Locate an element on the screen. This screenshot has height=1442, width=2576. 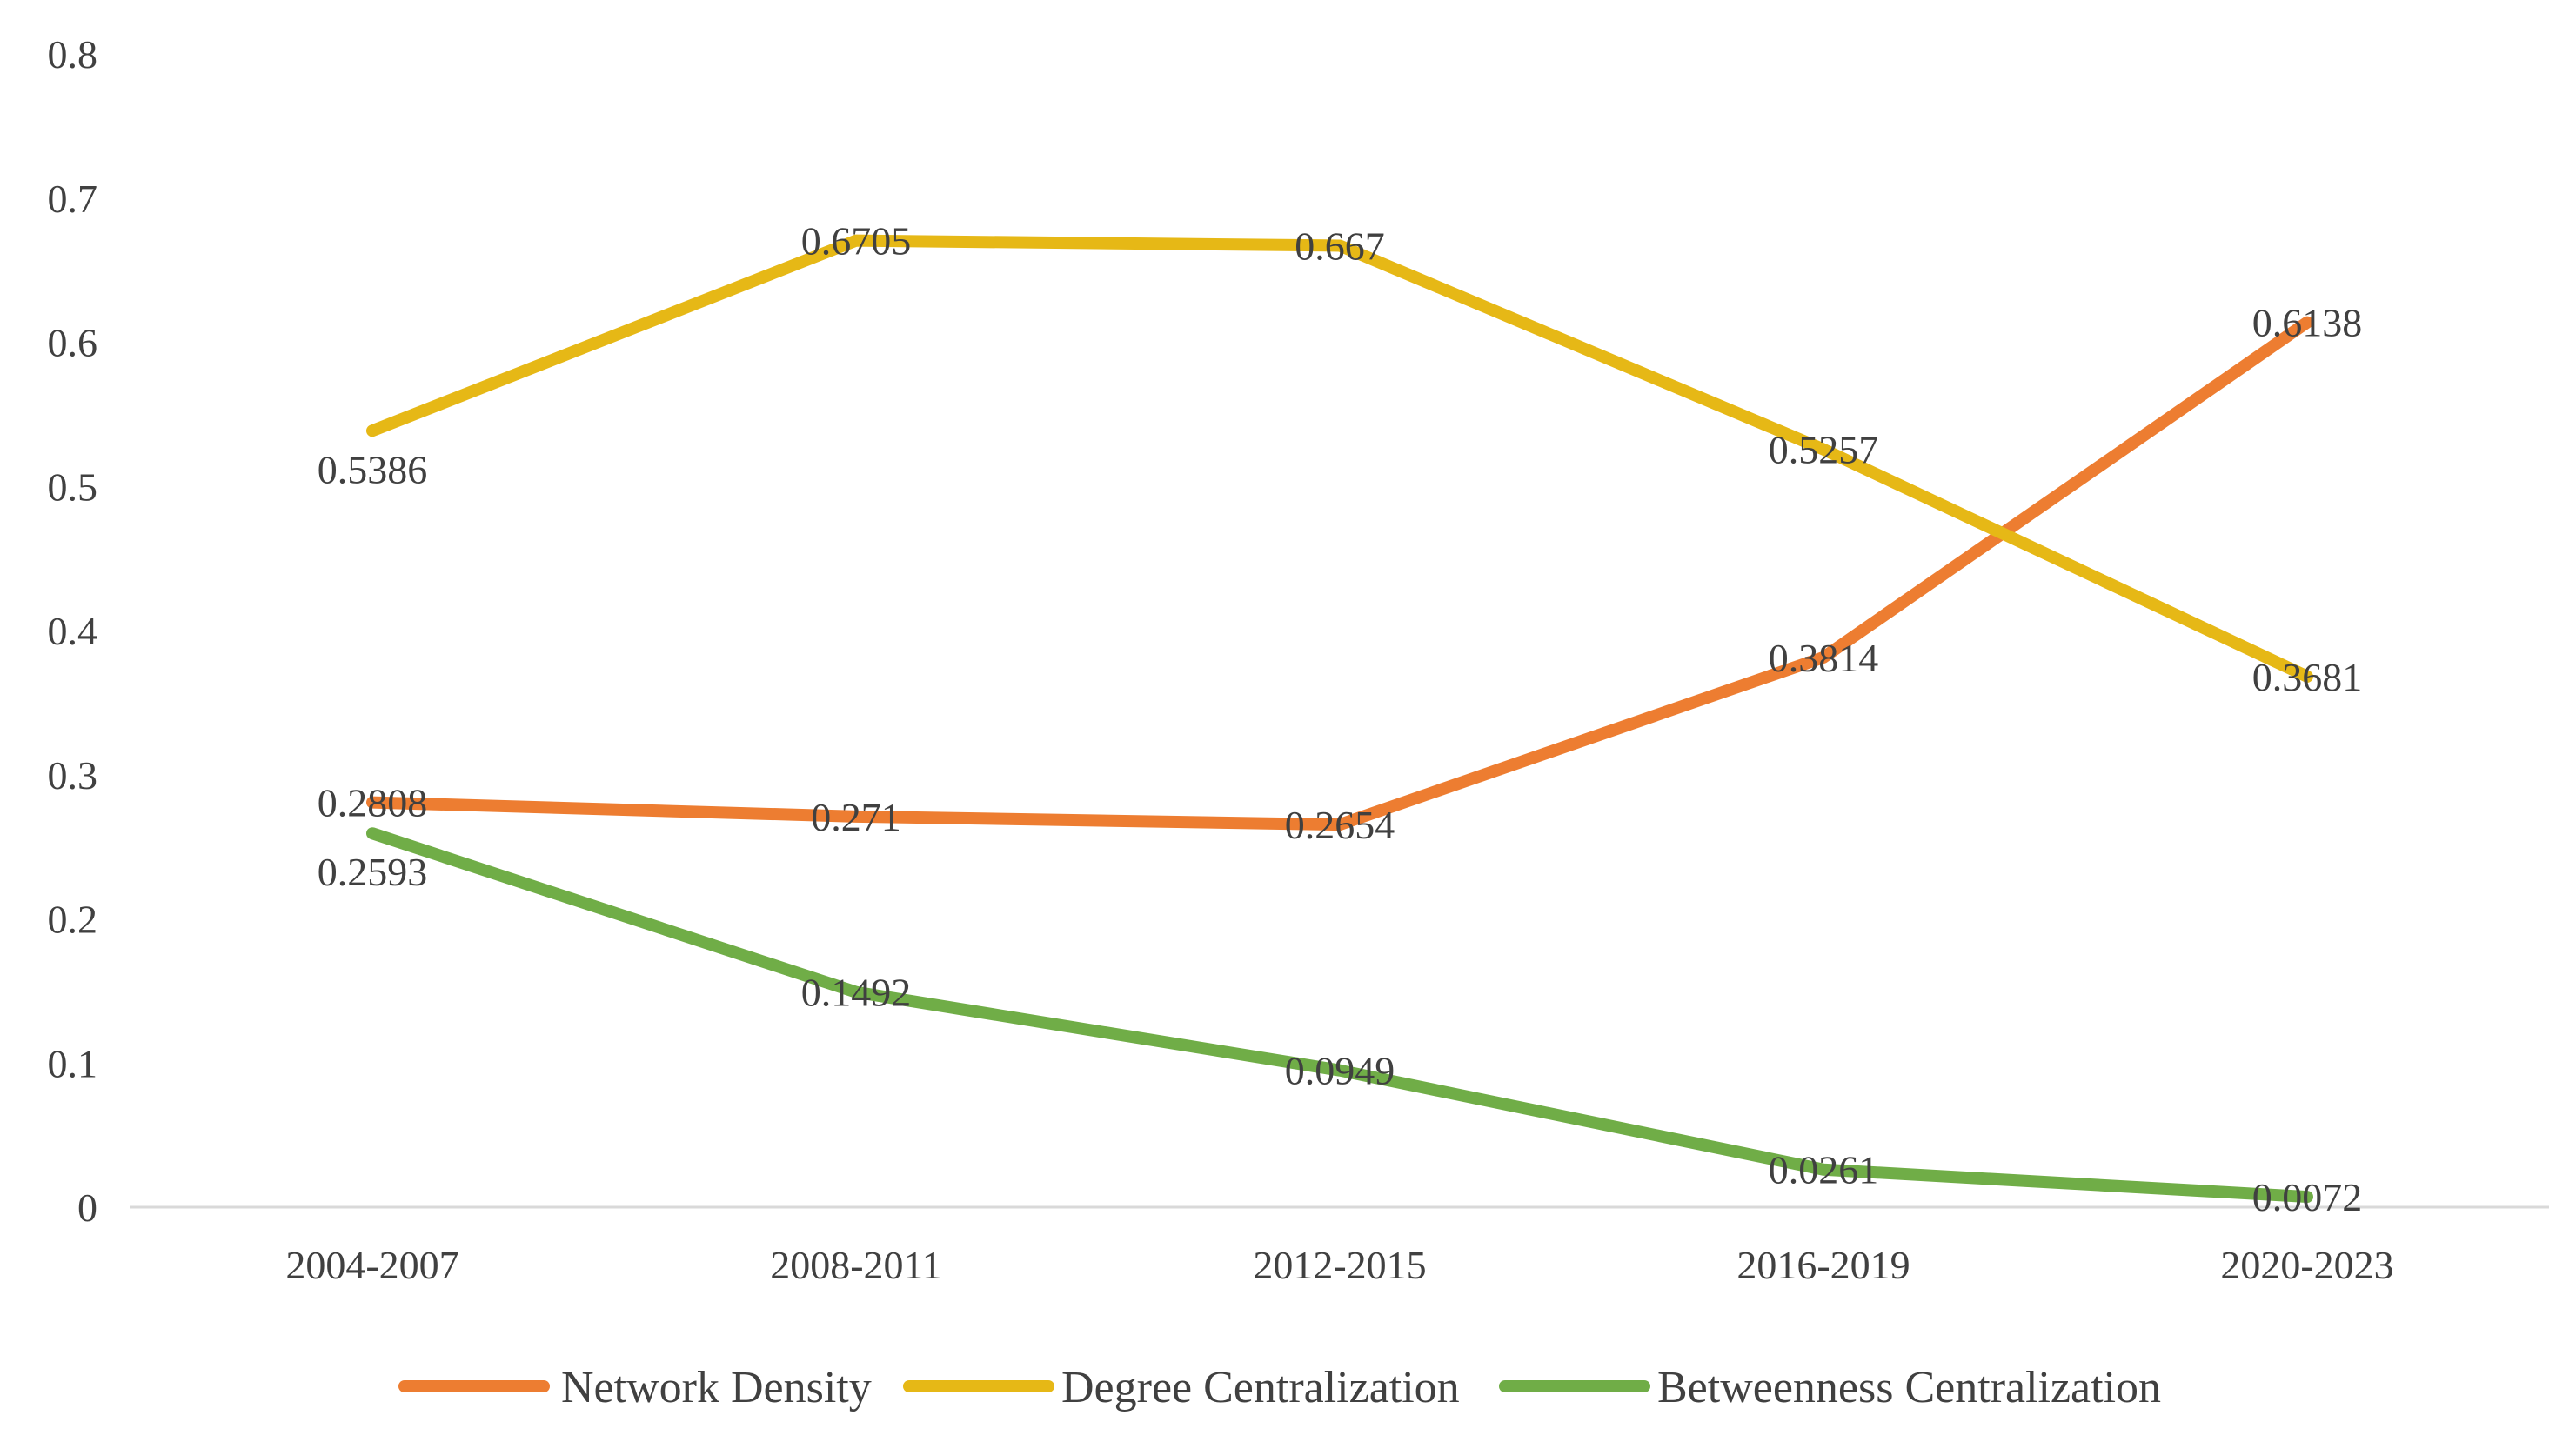
y-axis-ticks: 0 0.1 0.2 0.3 0.4 0.5 0.6 0.7 0.8 is located at coordinates (73, 631).